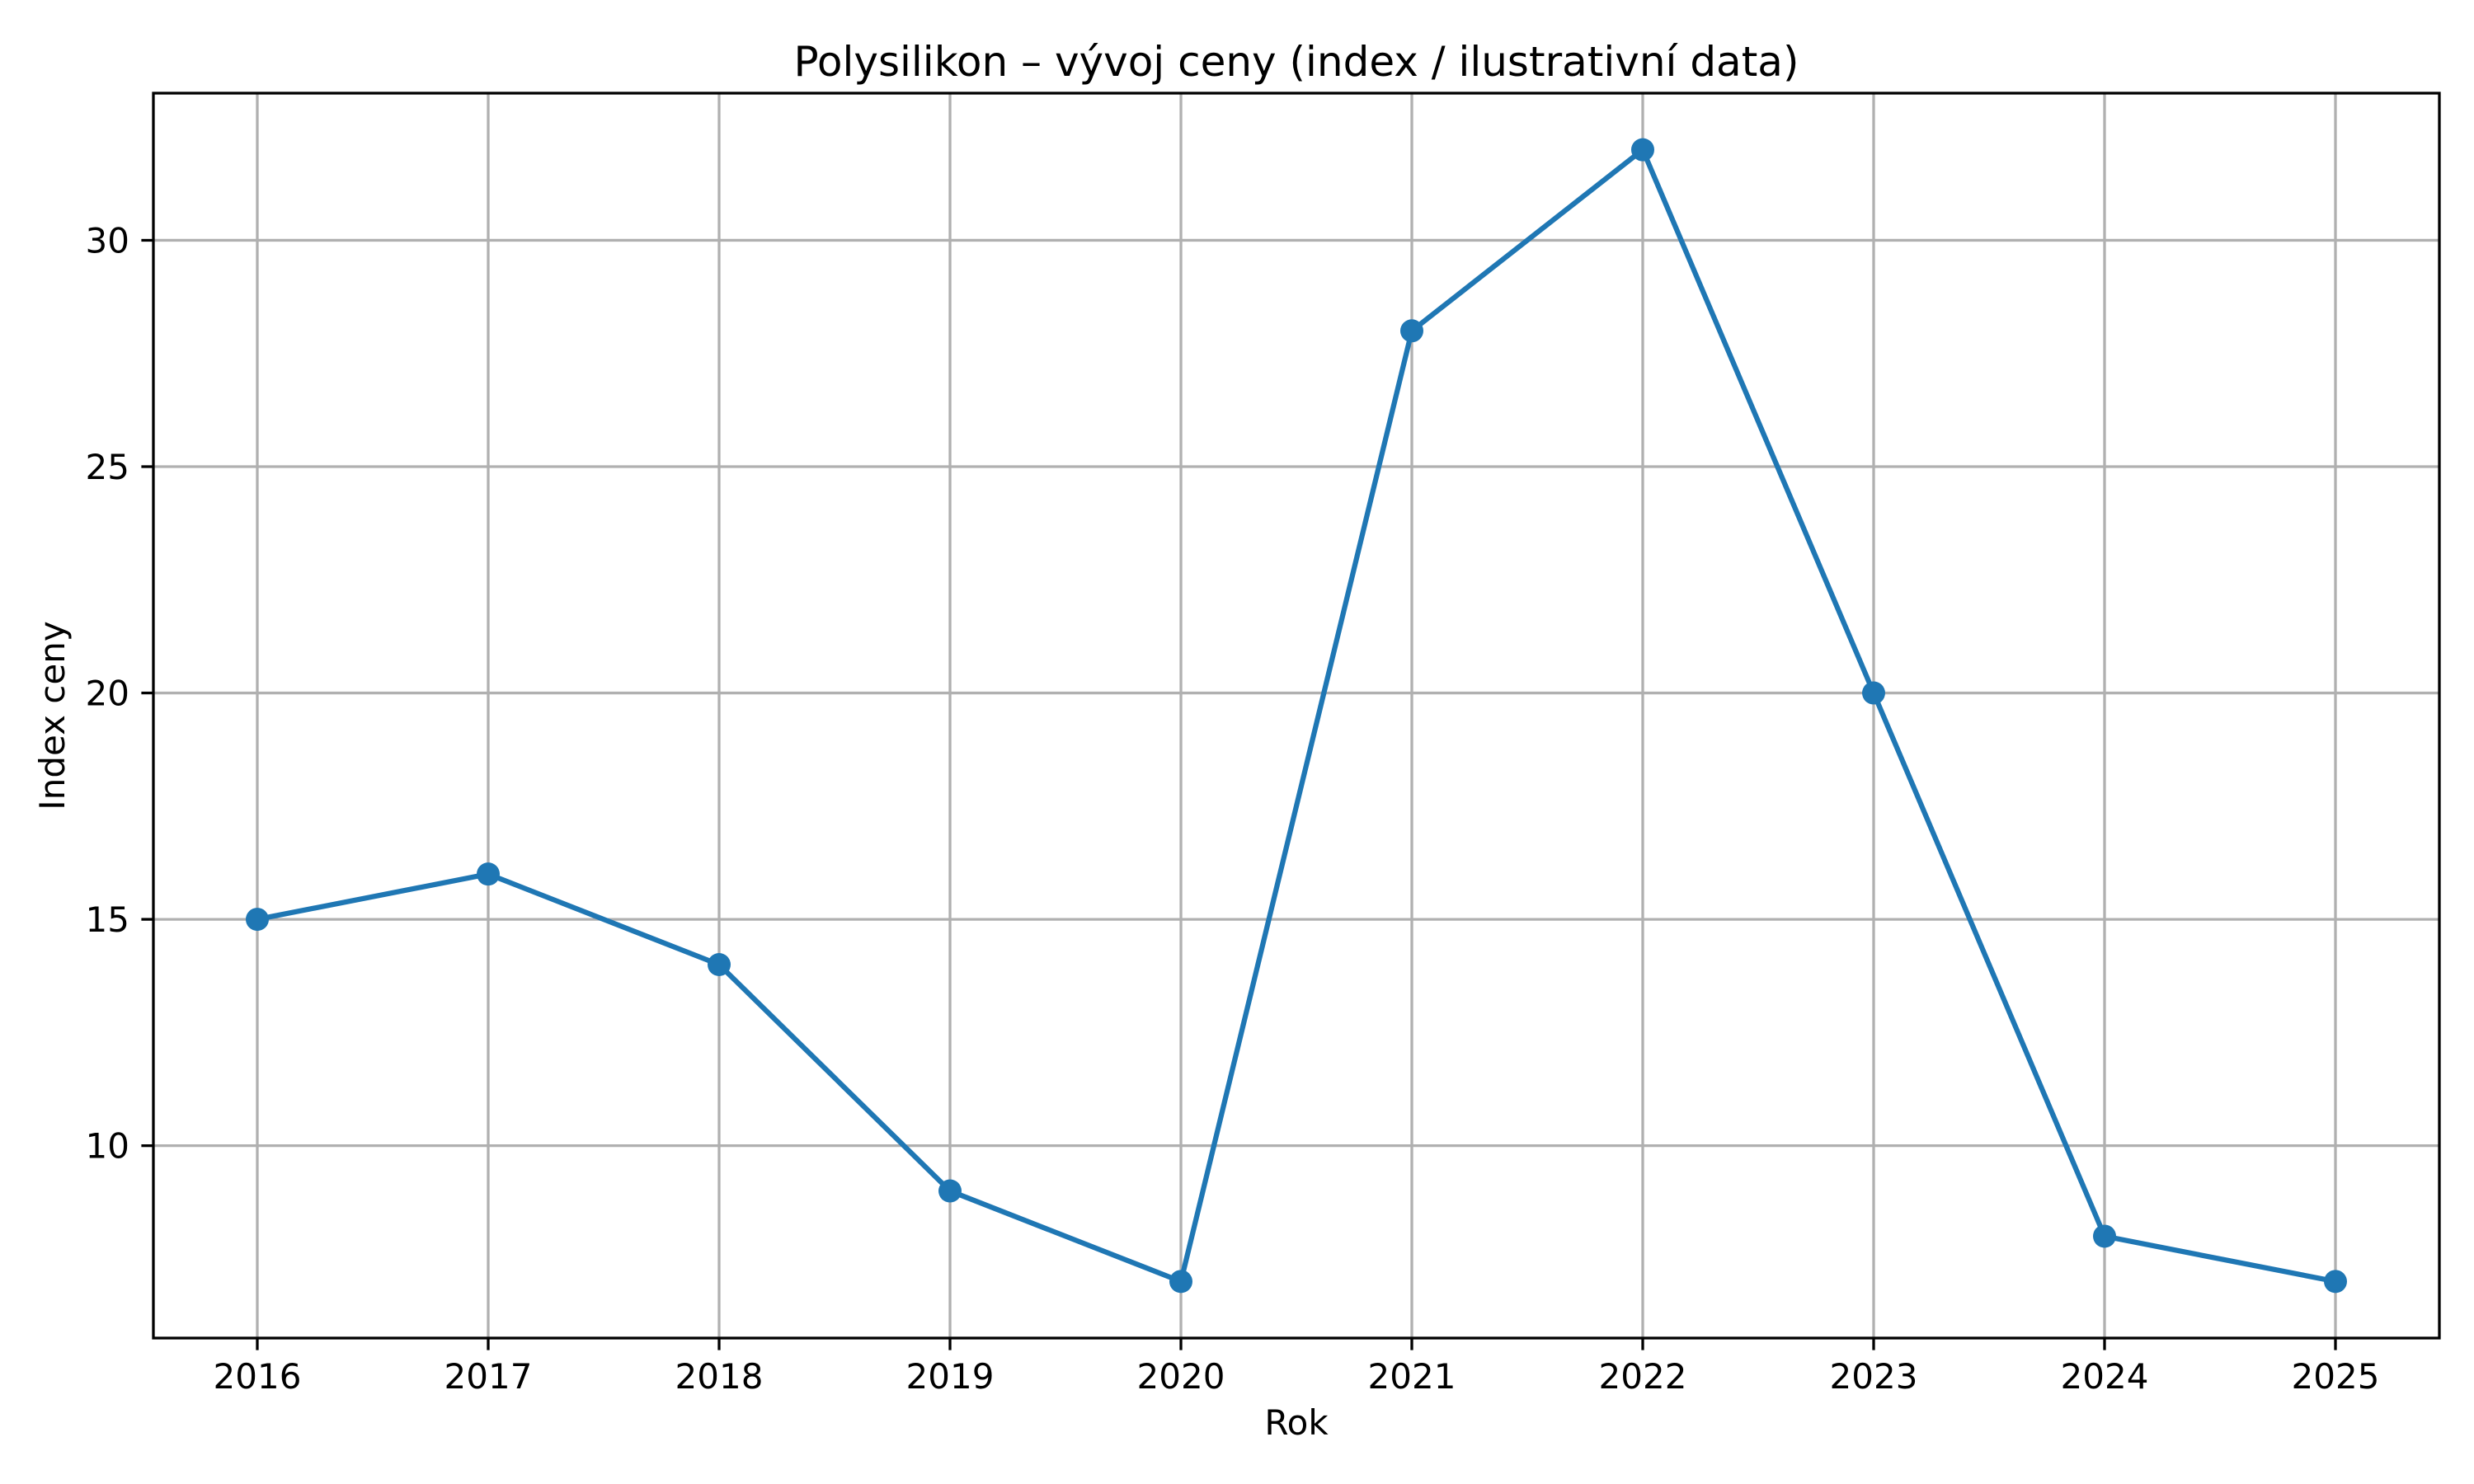 Image resolution: width=2474 pixels, height=1484 pixels. Describe the element at coordinates (1874, 1376) in the screenshot. I see `x-tick-label: 2023` at that location.